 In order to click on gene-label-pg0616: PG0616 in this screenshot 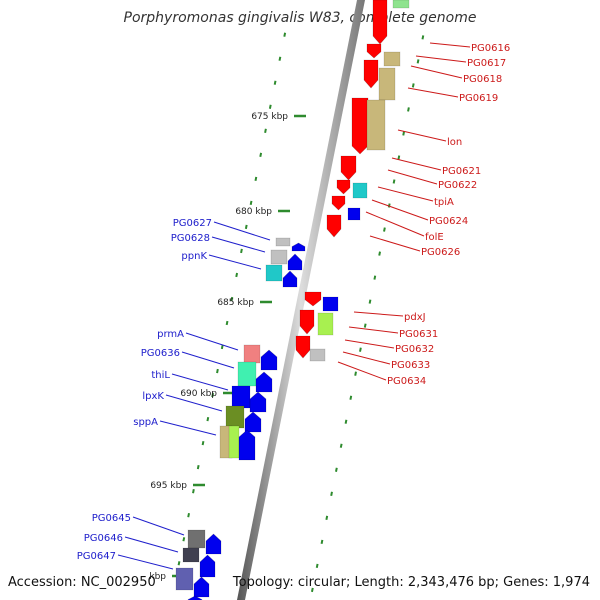, I will do `click(490, 48)`.